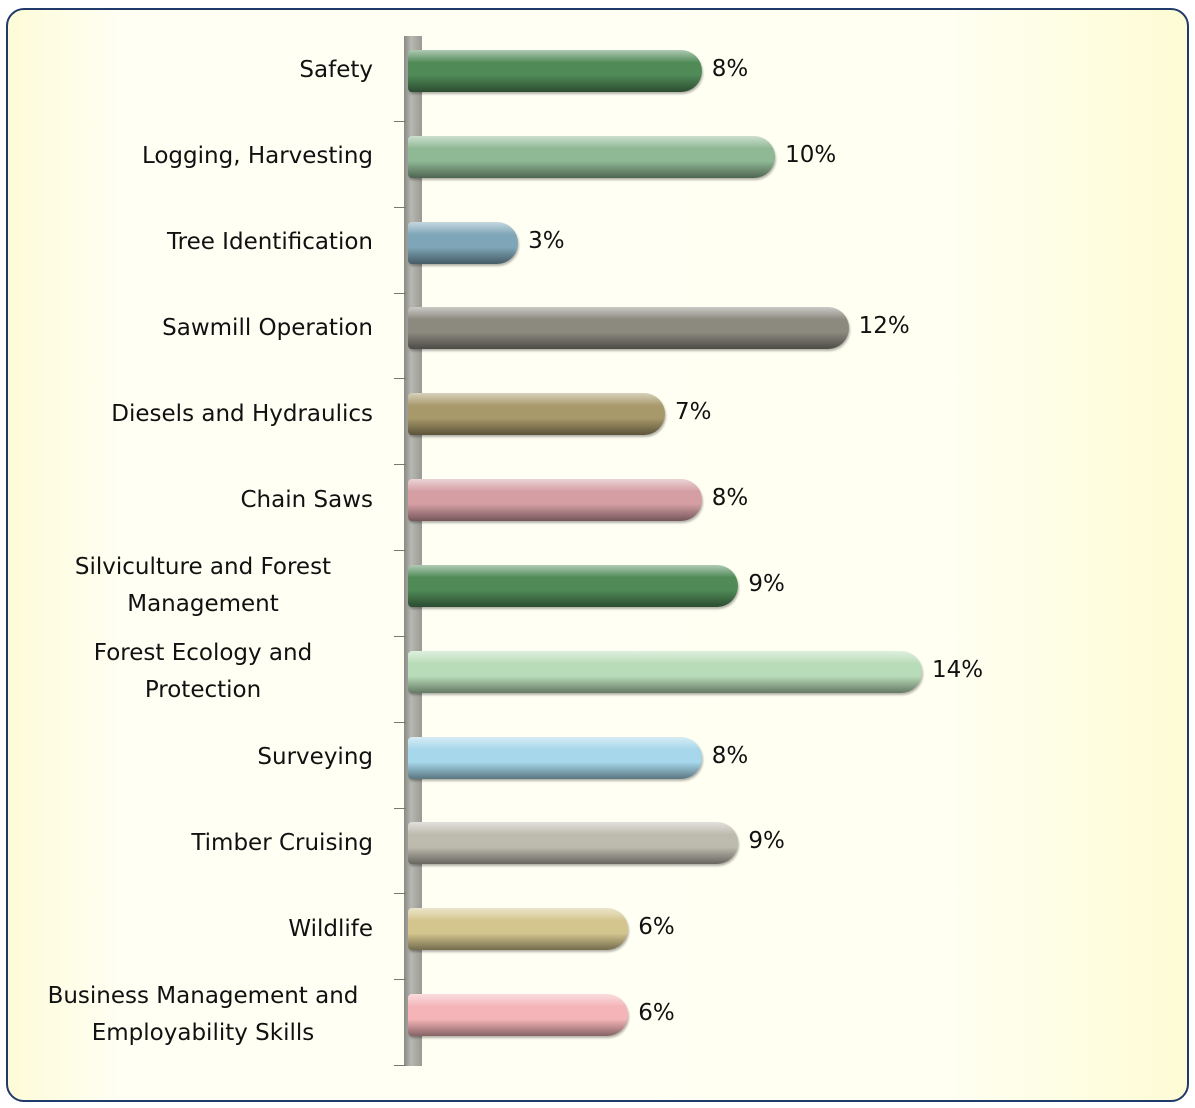 The width and height of the screenshot is (1195, 1108). Describe the element at coordinates (203, 500) in the screenshot. I see `category-label: Chain Saws` at that location.